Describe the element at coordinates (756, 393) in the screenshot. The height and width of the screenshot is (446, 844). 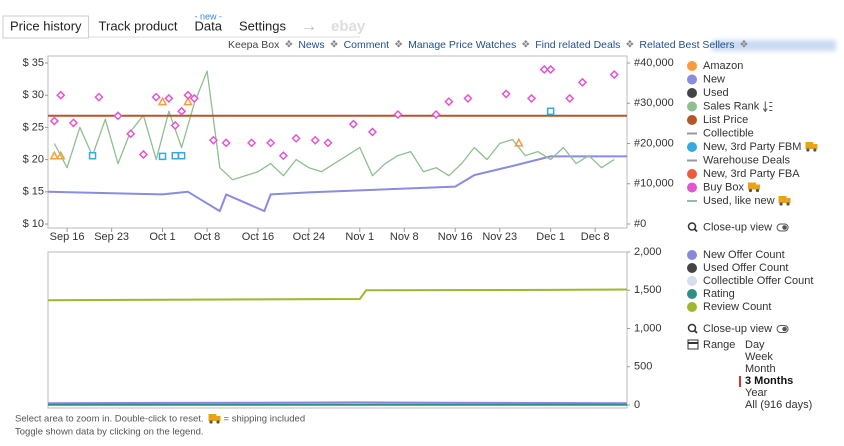
I see `range-option: Year` at that location.